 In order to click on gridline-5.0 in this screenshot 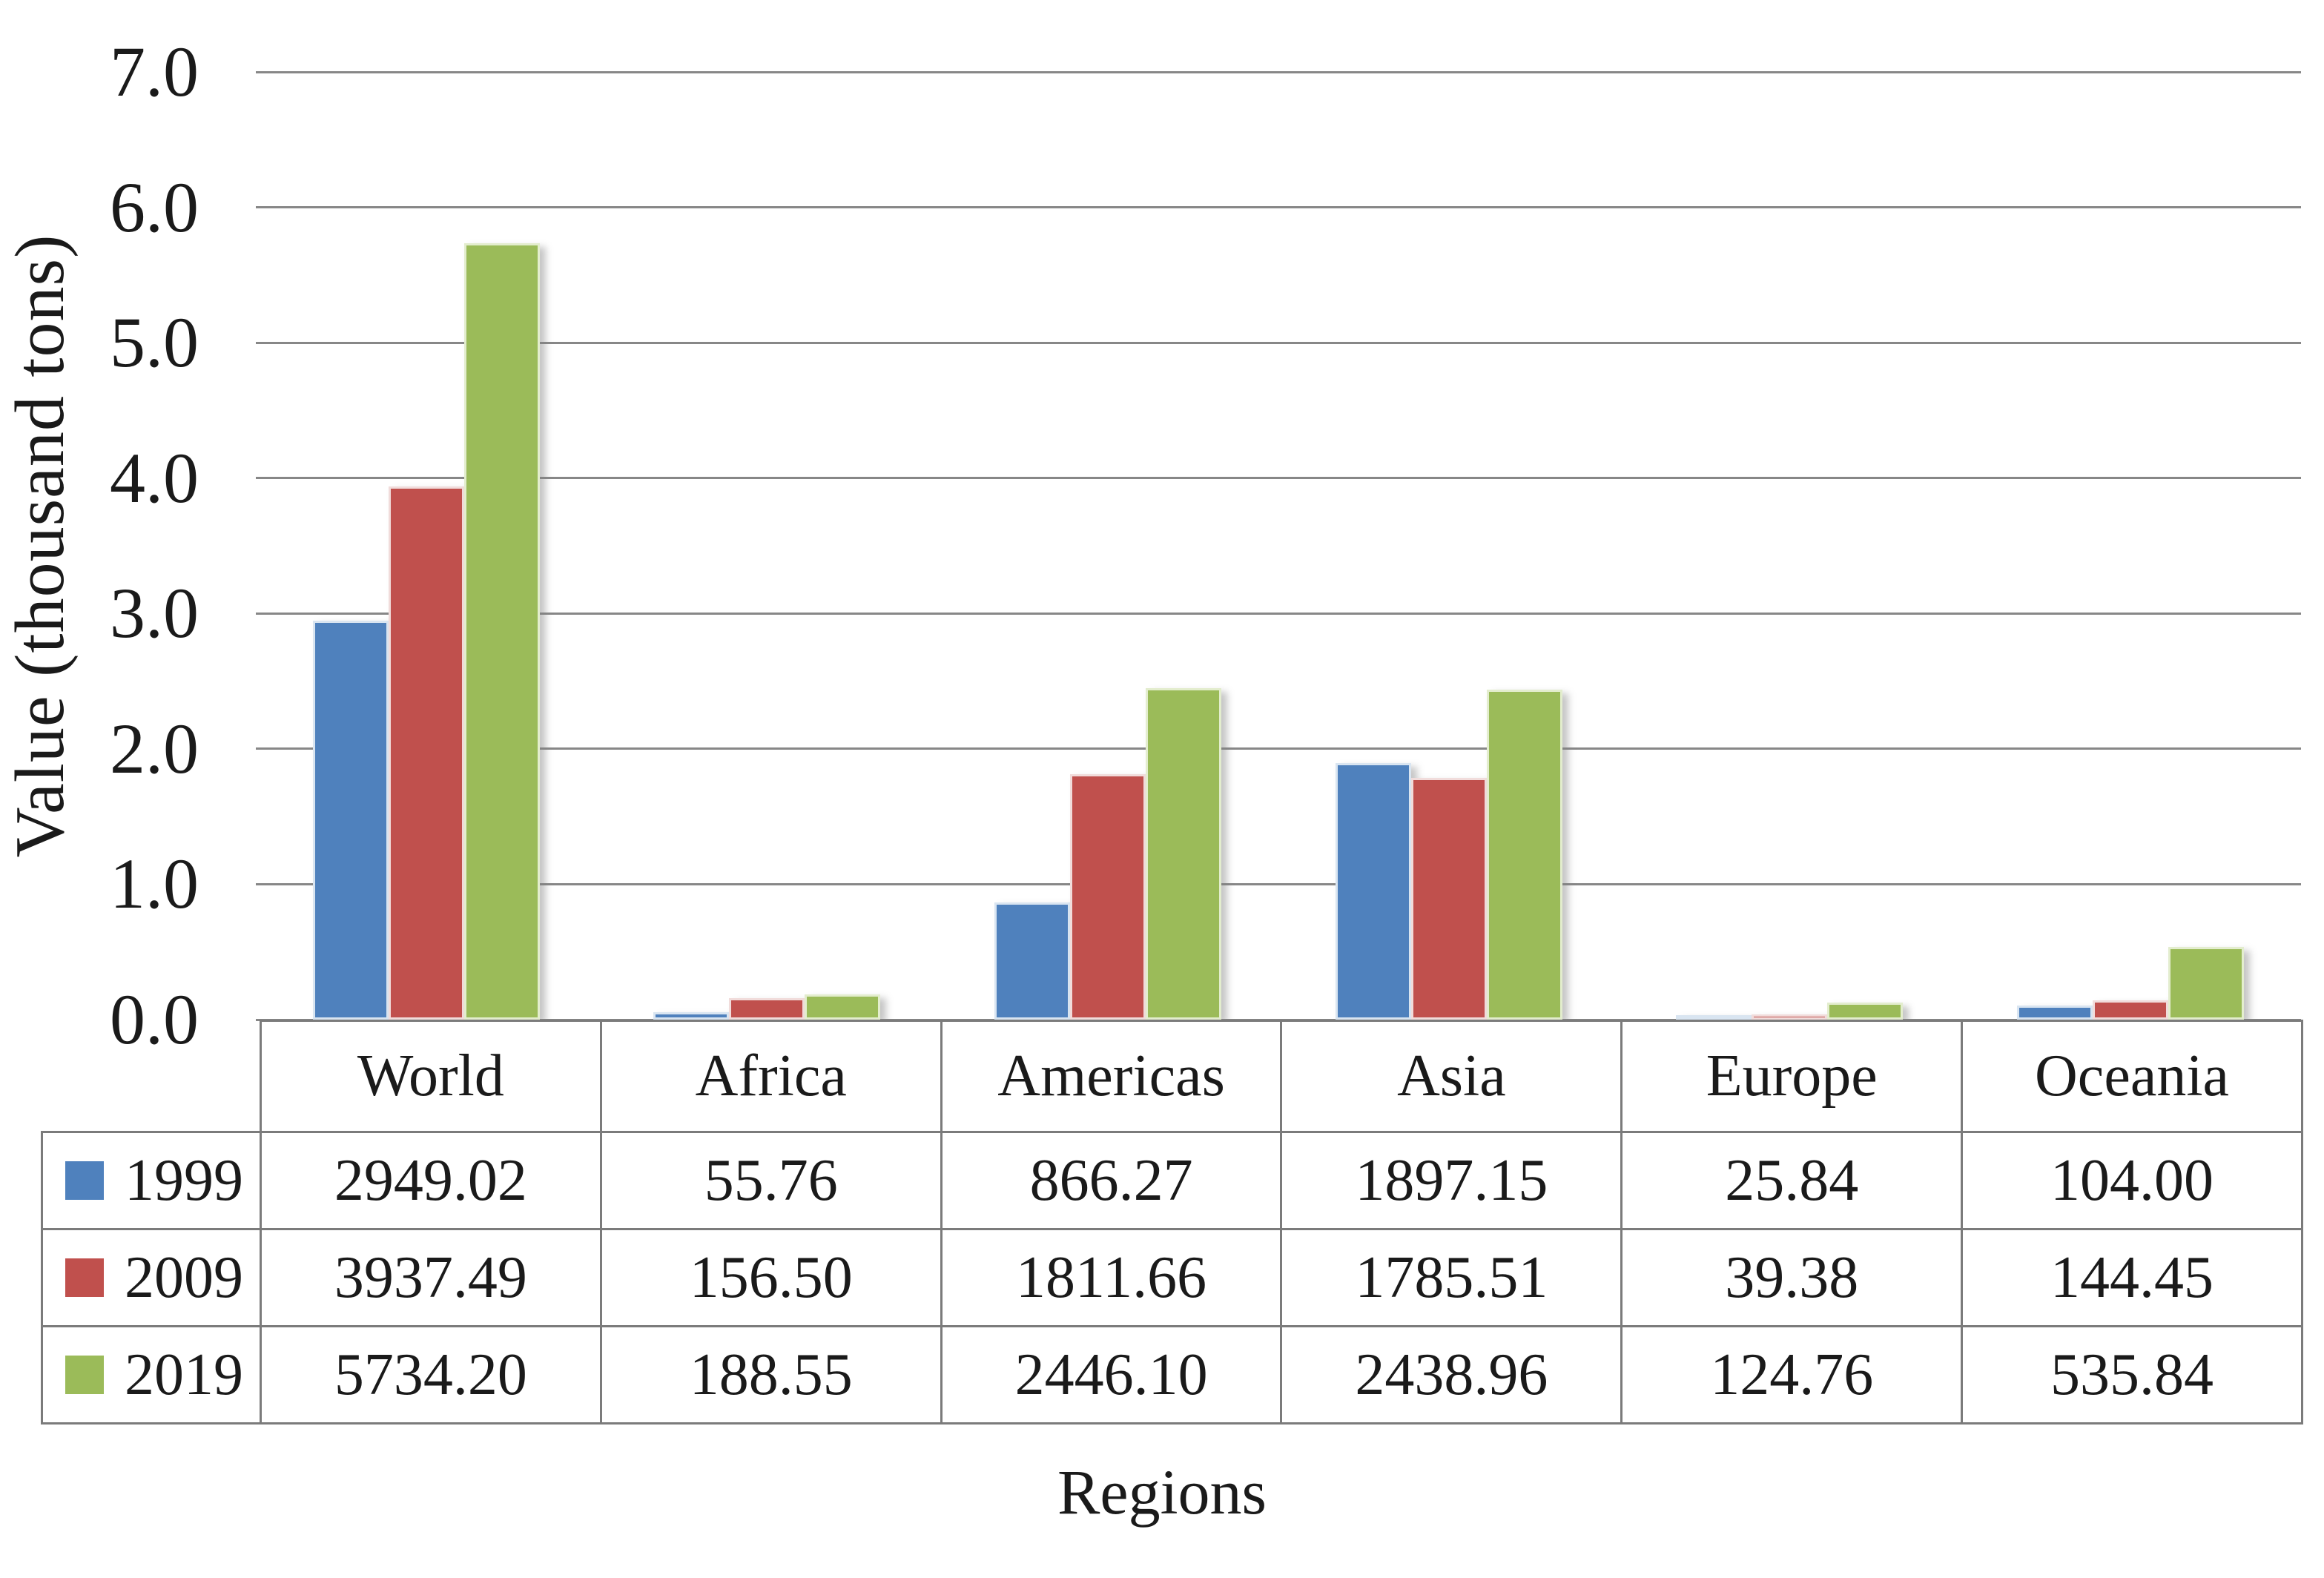, I will do `click(1278, 342)`.